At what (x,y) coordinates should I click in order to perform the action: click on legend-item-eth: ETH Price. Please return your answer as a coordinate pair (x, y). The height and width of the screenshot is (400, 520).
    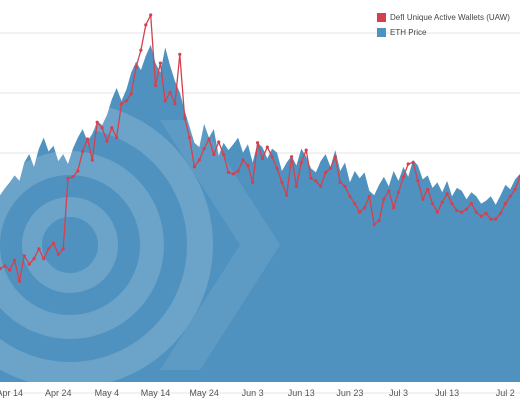
    Looking at the image, I should click on (443, 32).